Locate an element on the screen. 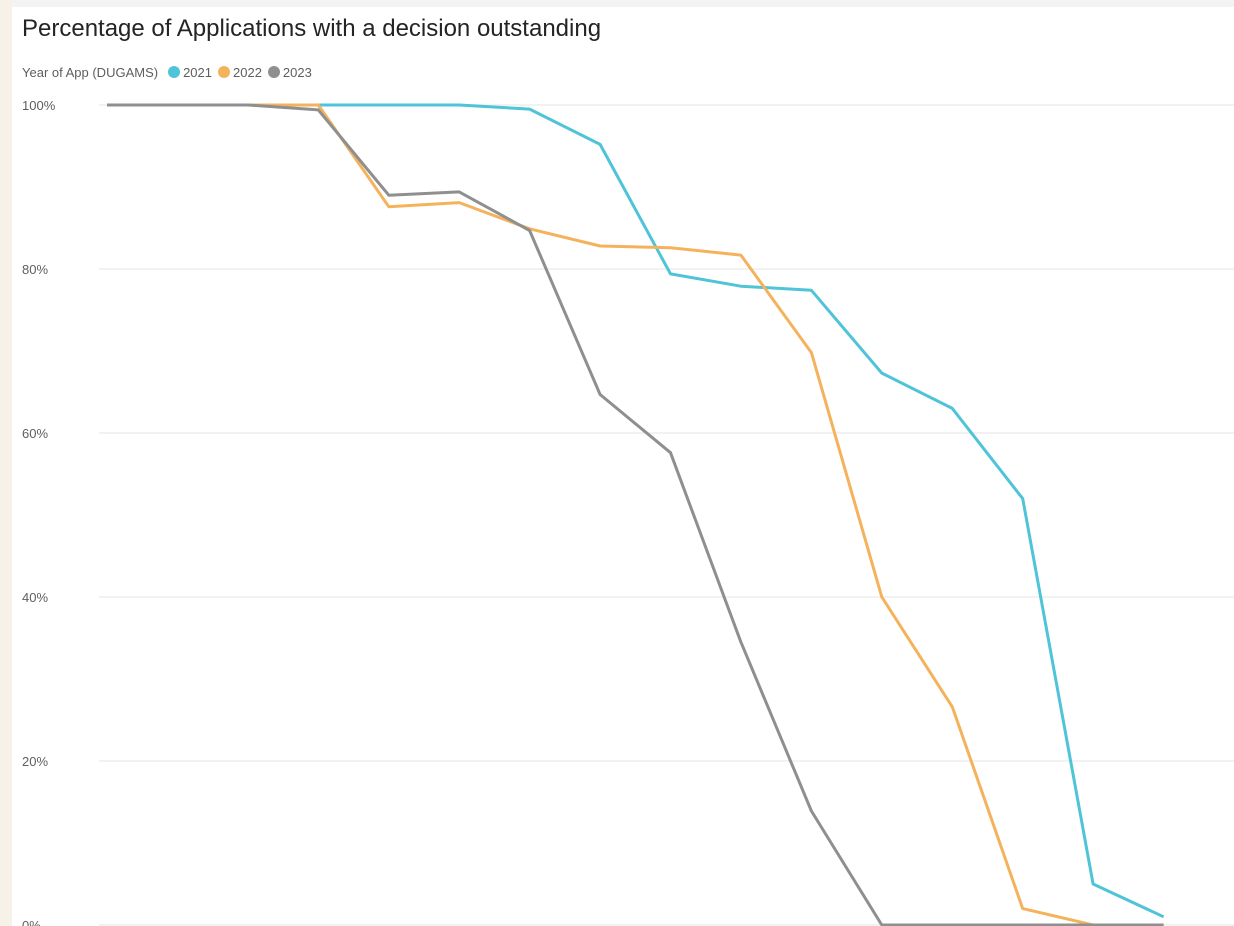 The width and height of the screenshot is (1234, 926). legend-item-2022: 2022 is located at coordinates (240, 72).